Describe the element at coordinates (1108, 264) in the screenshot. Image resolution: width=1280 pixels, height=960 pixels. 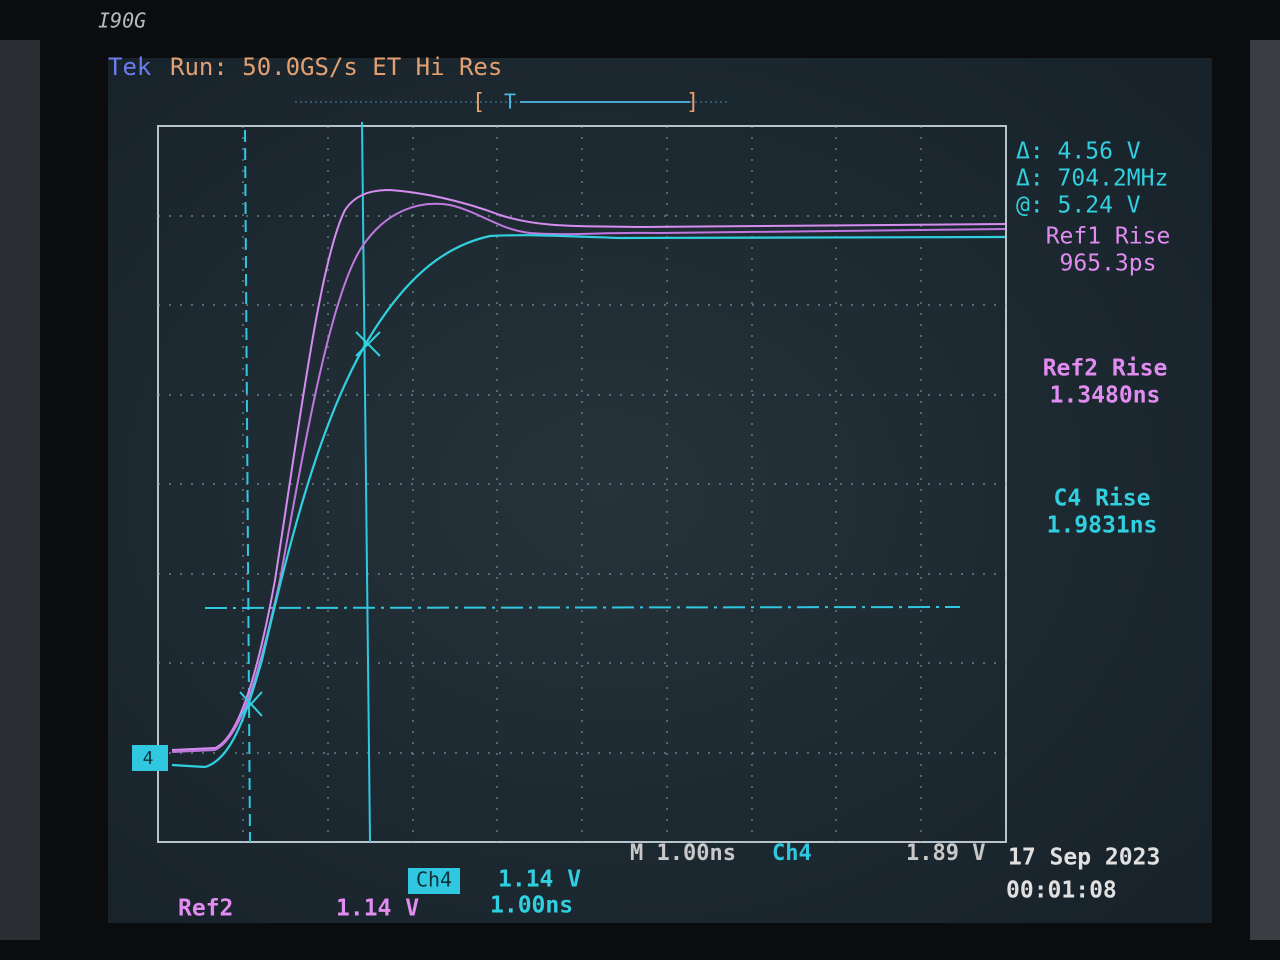
I see `measurement-value: 965.3ps` at that location.